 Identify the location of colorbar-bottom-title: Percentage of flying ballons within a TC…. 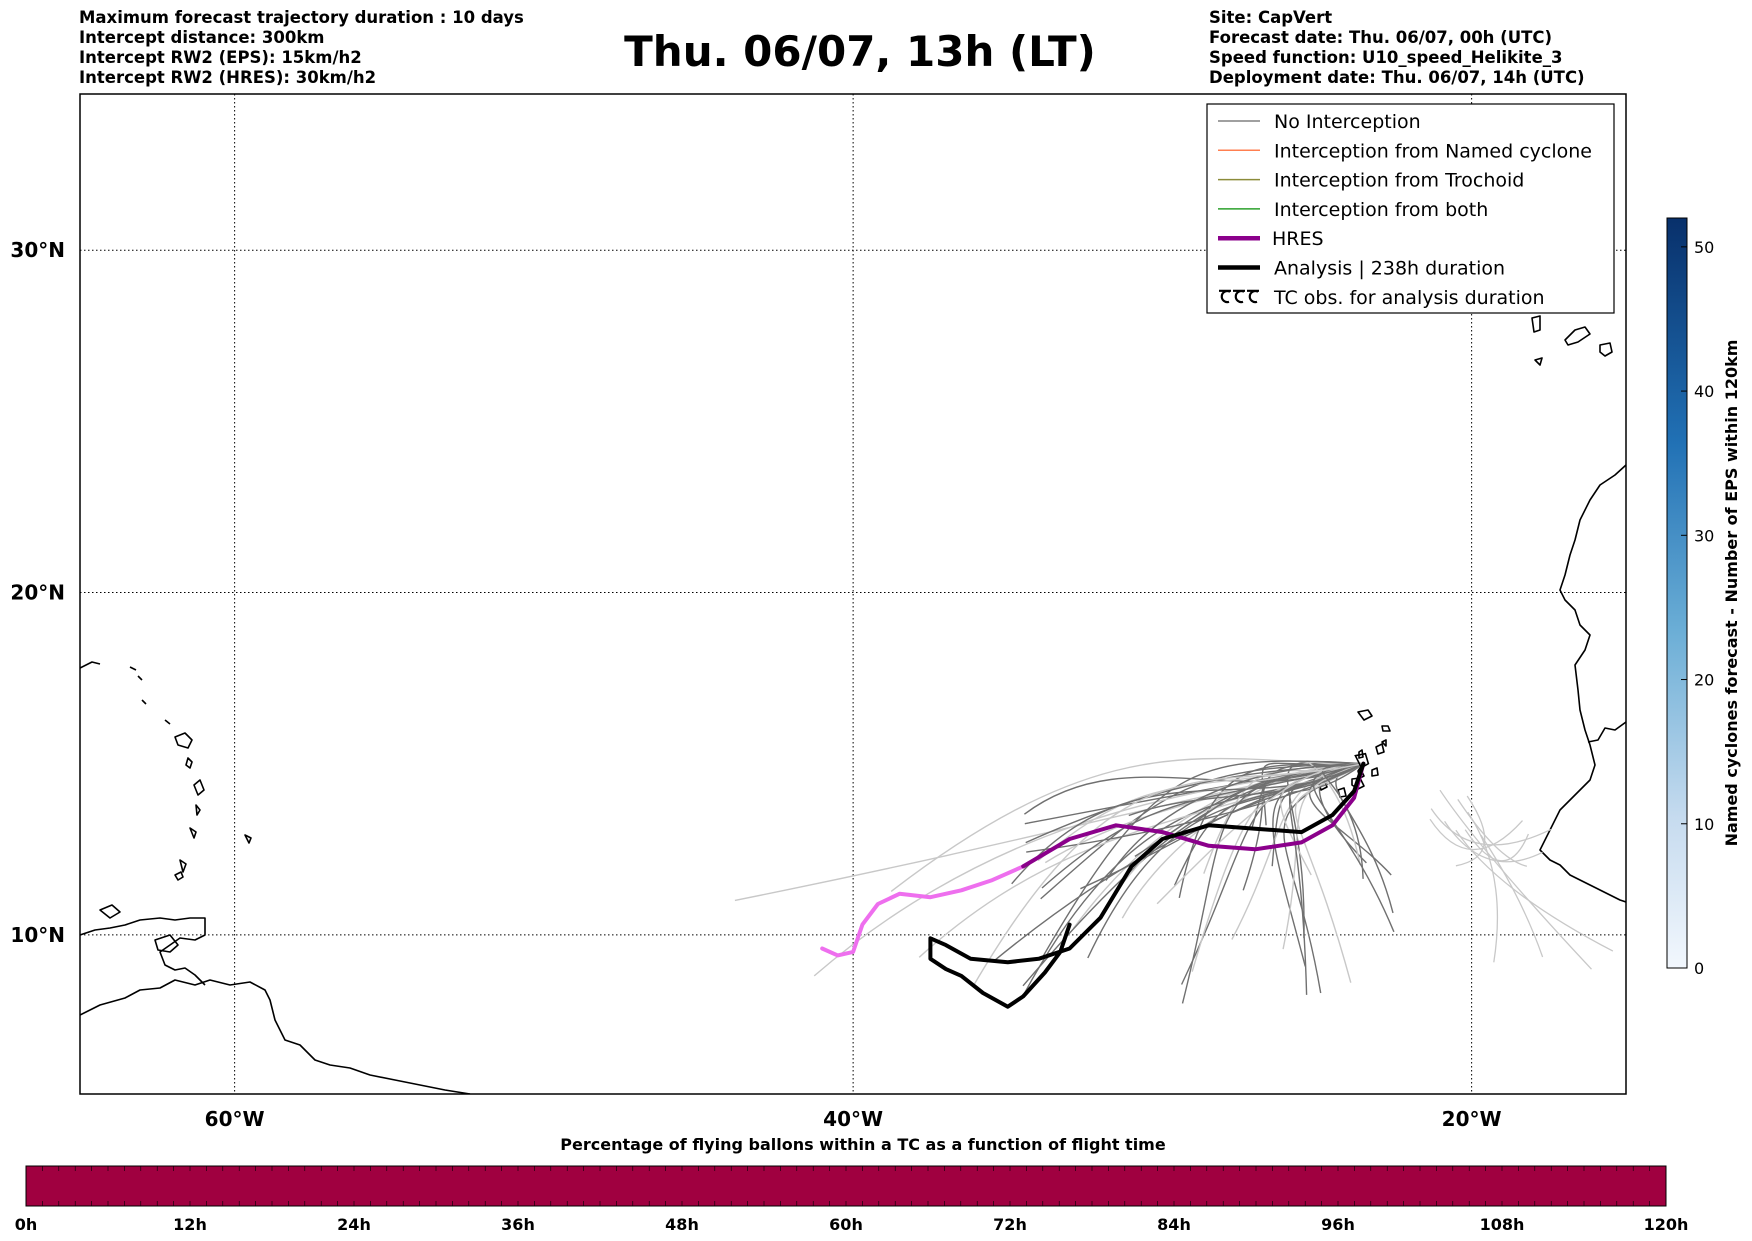
(863, 1144).